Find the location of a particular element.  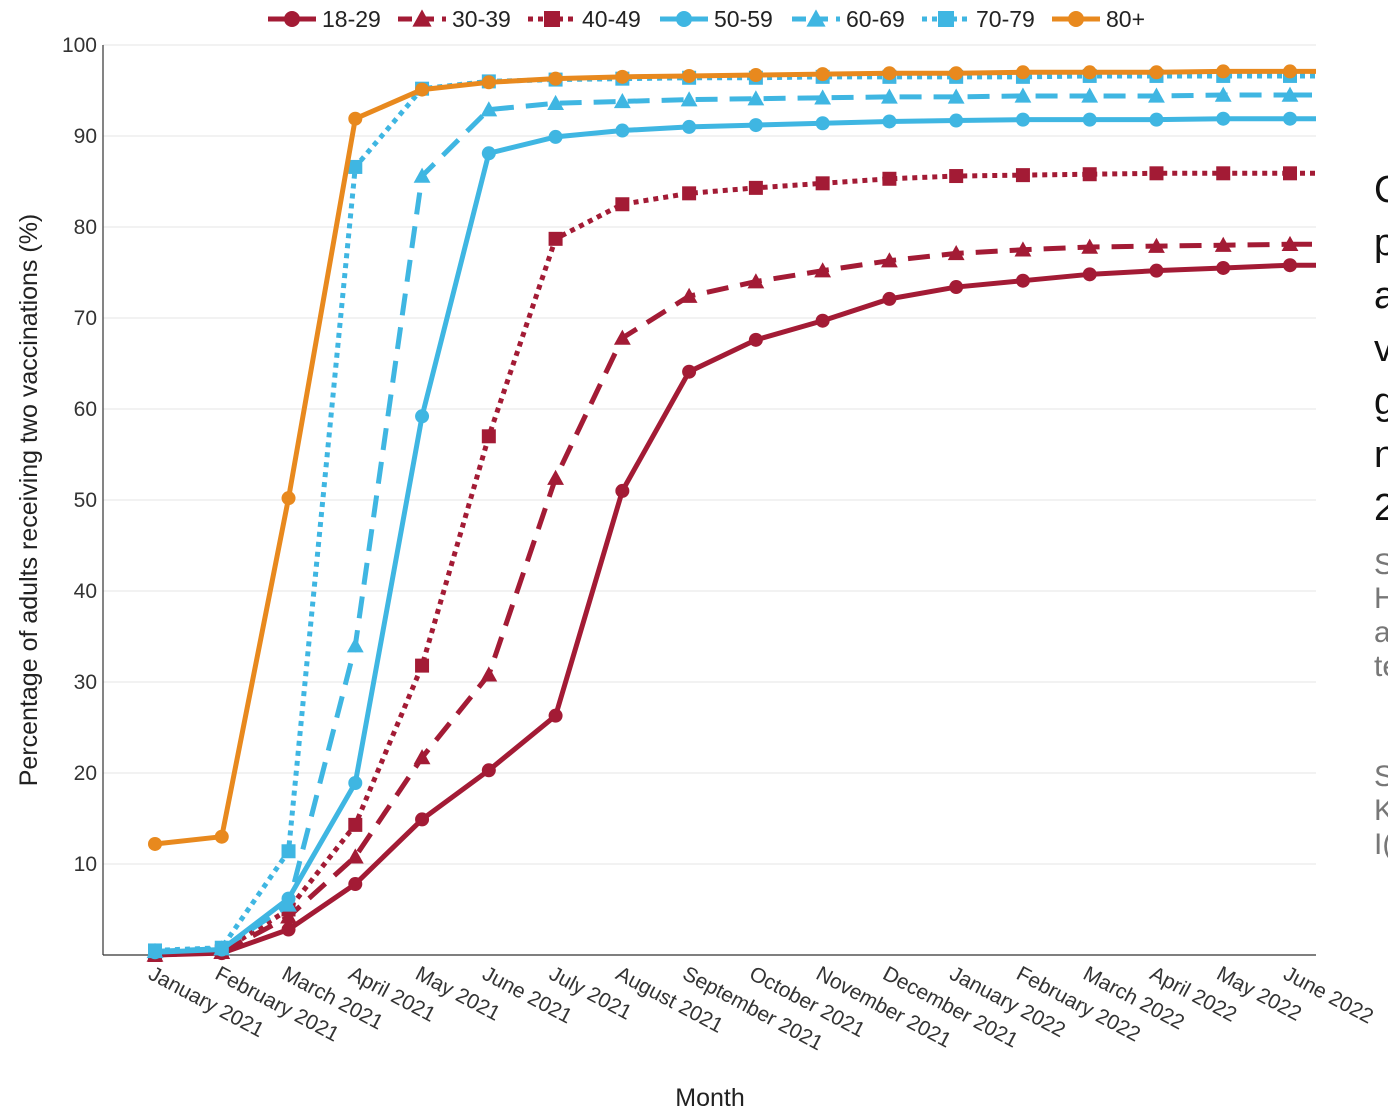

side-caption-note: S K I( is located at coordinates (1381, 811).